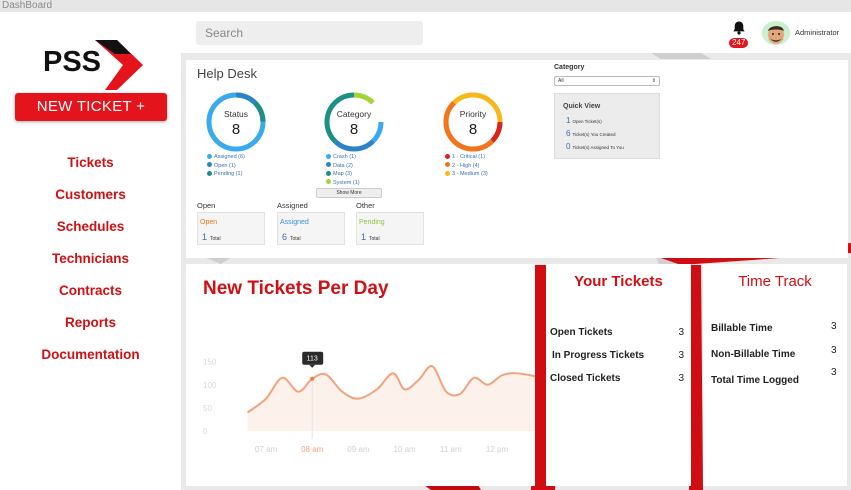 This screenshot has width=851, height=490. I want to click on category-donut-value: 8, so click(354, 129).